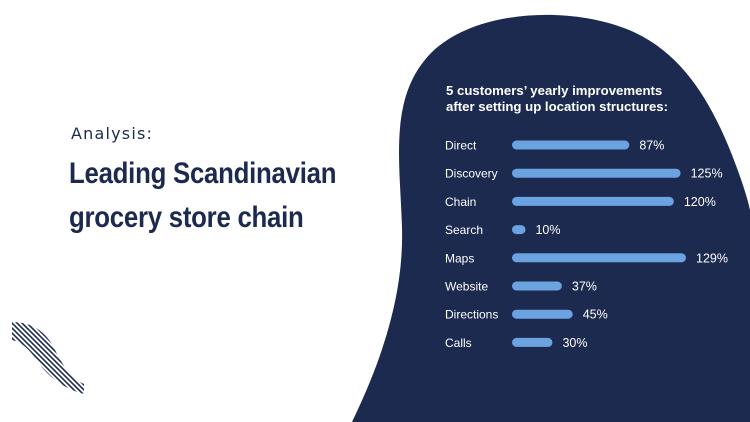 This screenshot has width=750, height=422. Describe the element at coordinates (459, 258) in the screenshot. I see `category-label: Maps` at that location.